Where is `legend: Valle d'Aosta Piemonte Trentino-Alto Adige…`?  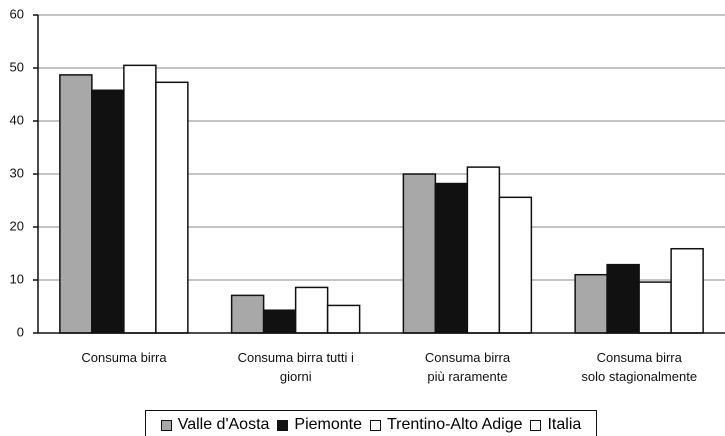
legend: Valle d'Aosta Piemonte Trentino-Alto Adige… is located at coordinates (371, 423).